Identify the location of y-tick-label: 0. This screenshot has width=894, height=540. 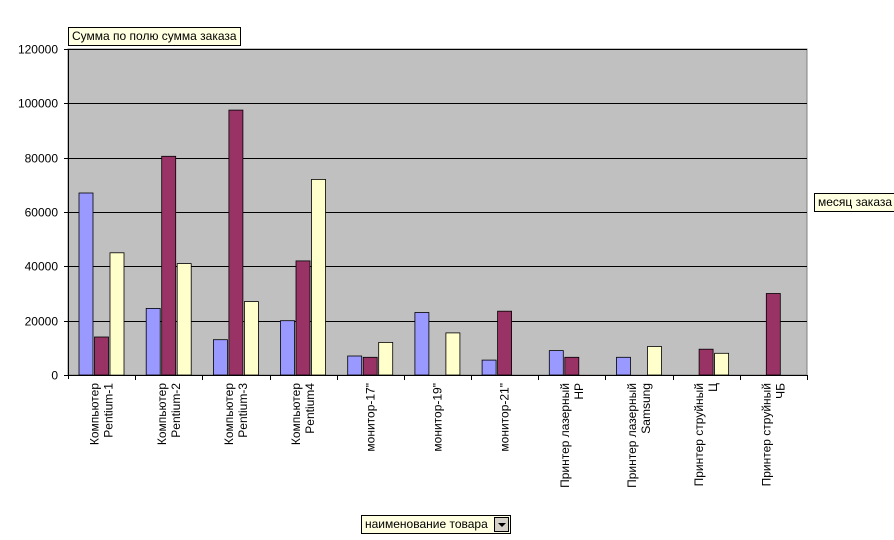
(54, 376).